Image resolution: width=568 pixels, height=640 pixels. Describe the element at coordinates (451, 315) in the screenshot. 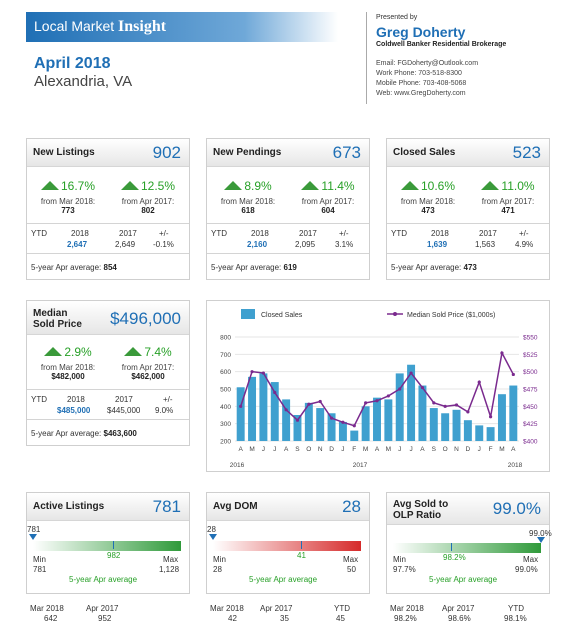

I see `legend-label-median-price: Median Sold Price ($1,000s)` at that location.